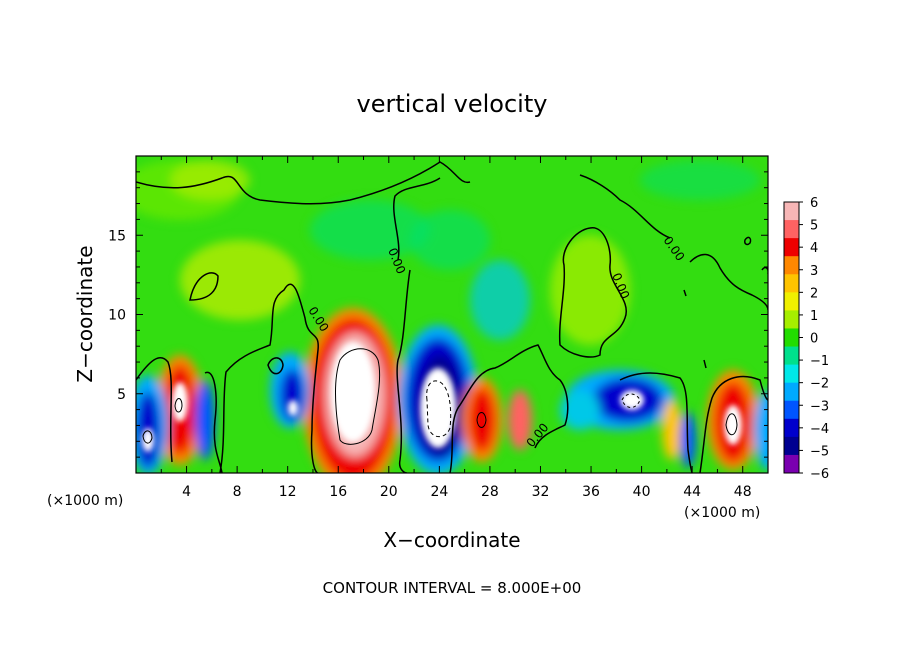 This screenshot has width=904, height=654. Describe the element at coordinates (743, 492) in the screenshot. I see `x-tick-label: 48` at that location.